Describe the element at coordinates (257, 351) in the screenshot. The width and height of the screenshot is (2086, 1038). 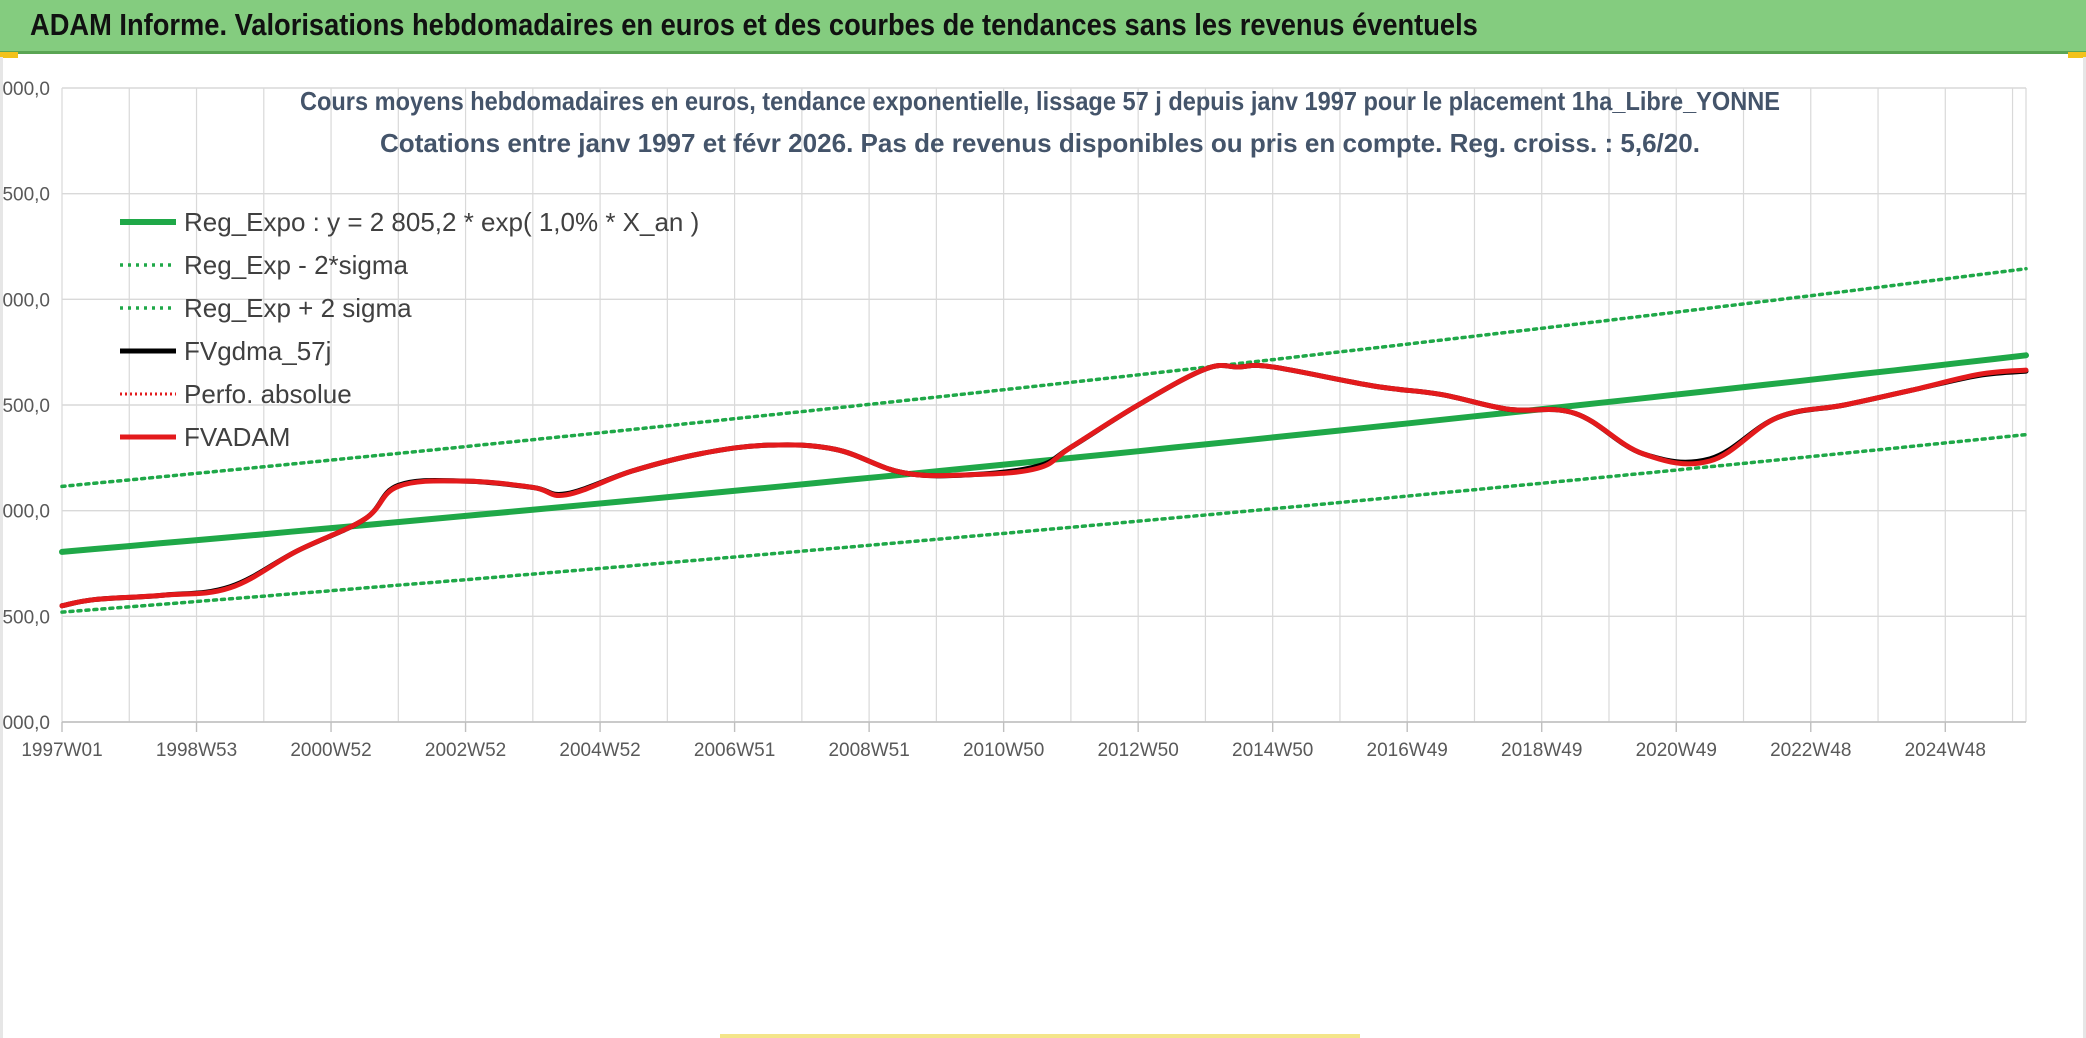
I see `legend-label: FVgdma_57j` at that location.